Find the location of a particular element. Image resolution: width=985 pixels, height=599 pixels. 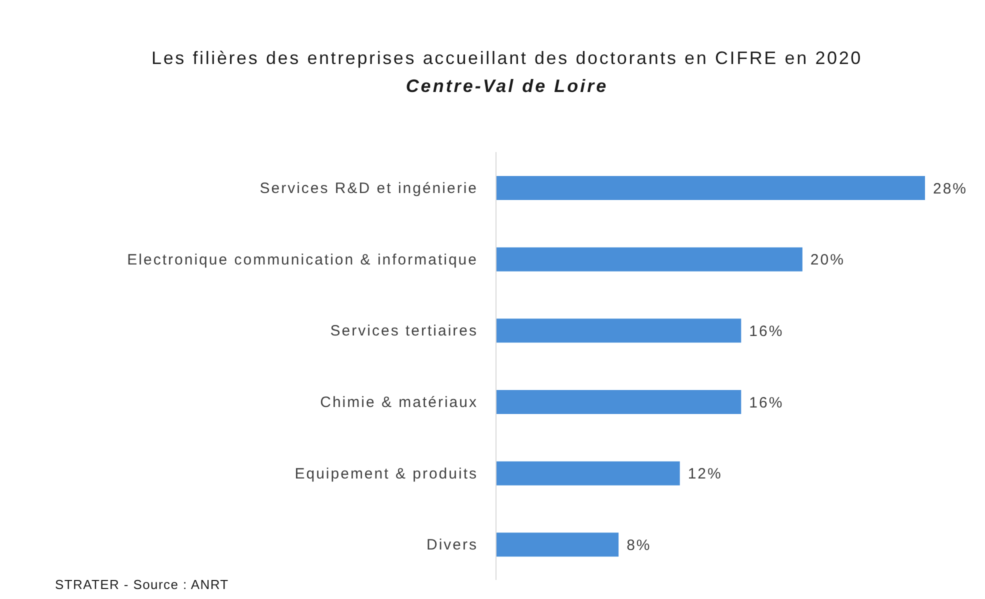

data-label: 12% is located at coordinates (705, 474).